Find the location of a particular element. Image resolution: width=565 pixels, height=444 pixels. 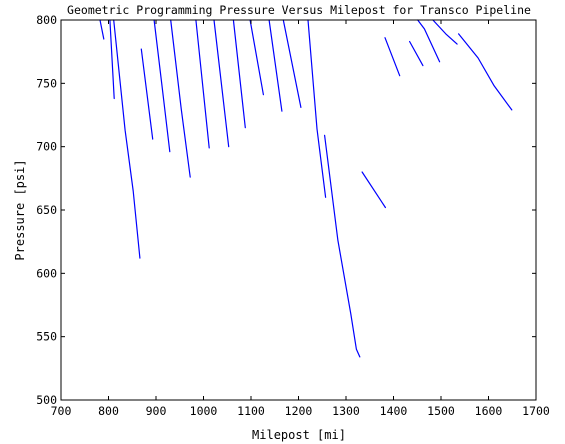

x-tick-label: 1100 is located at coordinates (251, 411).